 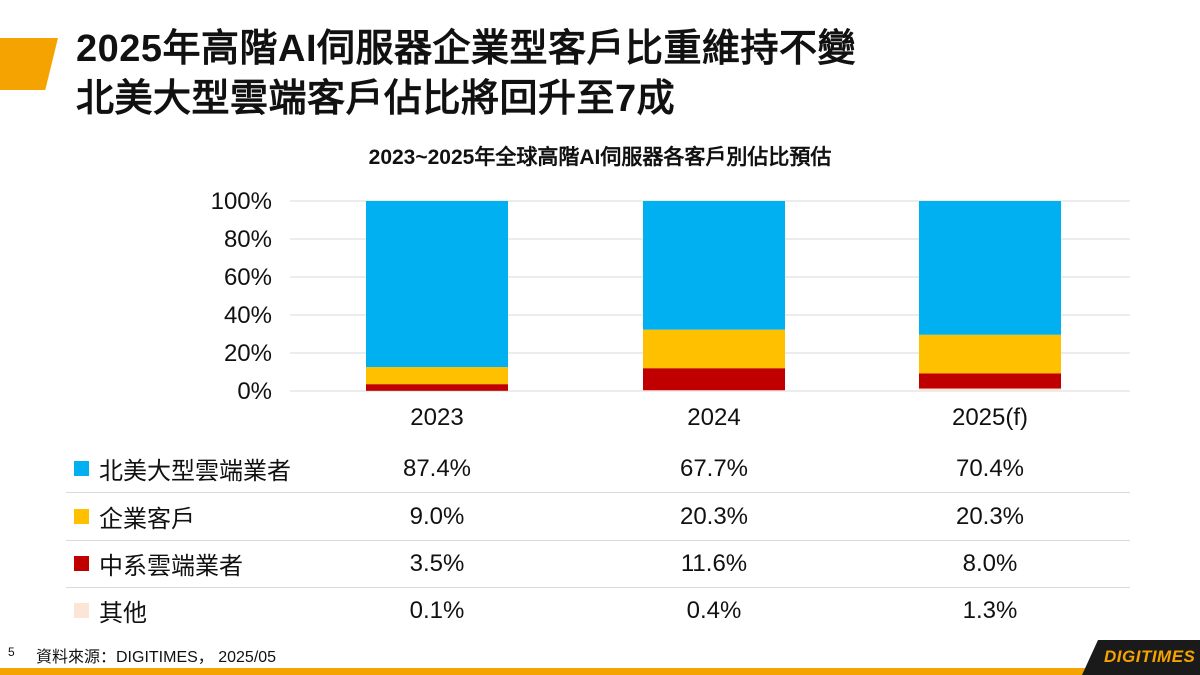 What do you see at coordinates (1150, 656) in the screenshot?
I see `digitimes-logo: DIGITIMES` at bounding box center [1150, 656].